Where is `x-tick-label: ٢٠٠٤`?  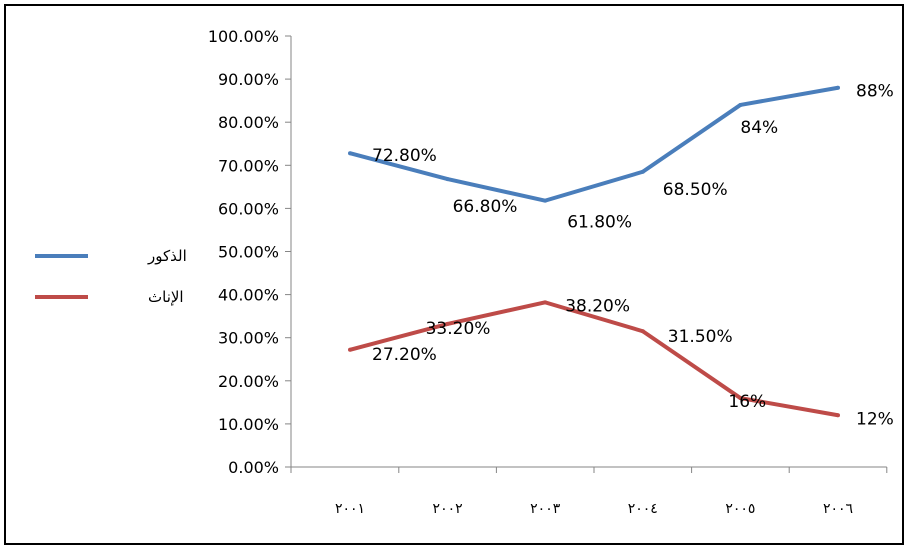 x-tick-label: ٢٠٠٤ is located at coordinates (643, 509).